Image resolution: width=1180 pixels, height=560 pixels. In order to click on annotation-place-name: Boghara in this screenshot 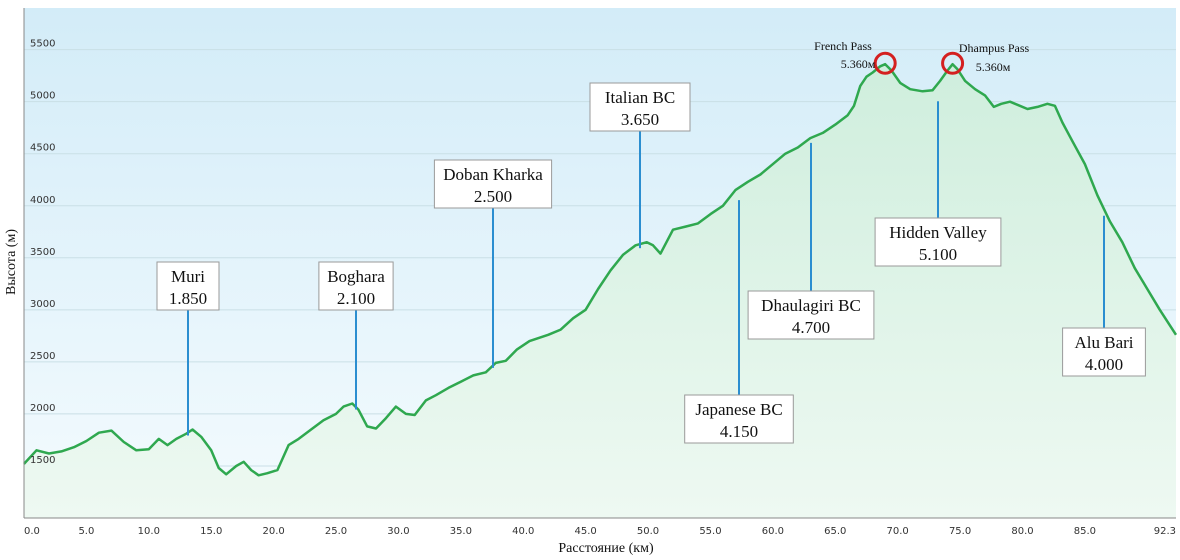, I will do `click(356, 276)`.